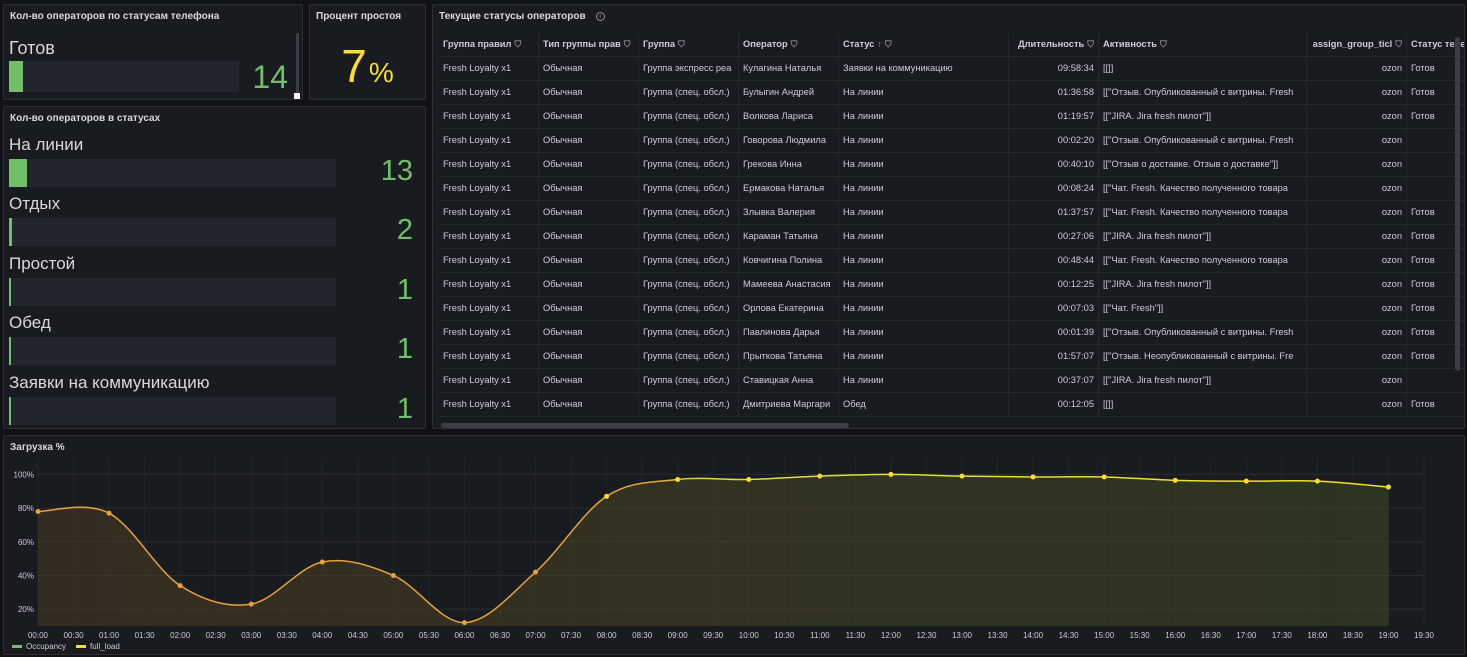 The height and width of the screenshot is (657, 1467). I want to click on column-header: assign_group_ticl ⛉, so click(1357, 44).